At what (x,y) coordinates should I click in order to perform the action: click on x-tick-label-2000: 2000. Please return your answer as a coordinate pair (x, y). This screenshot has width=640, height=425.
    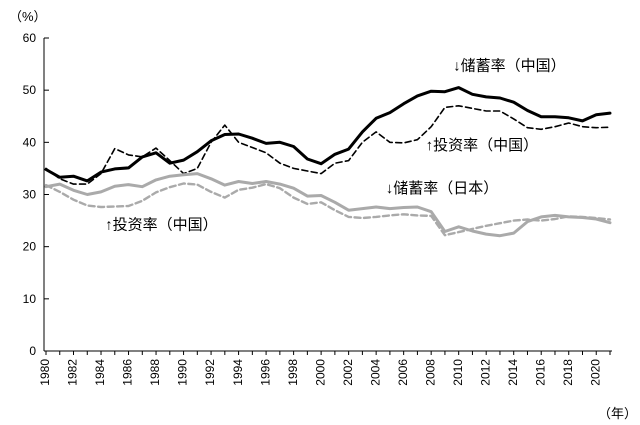
    Looking at the image, I should click on (320, 372).